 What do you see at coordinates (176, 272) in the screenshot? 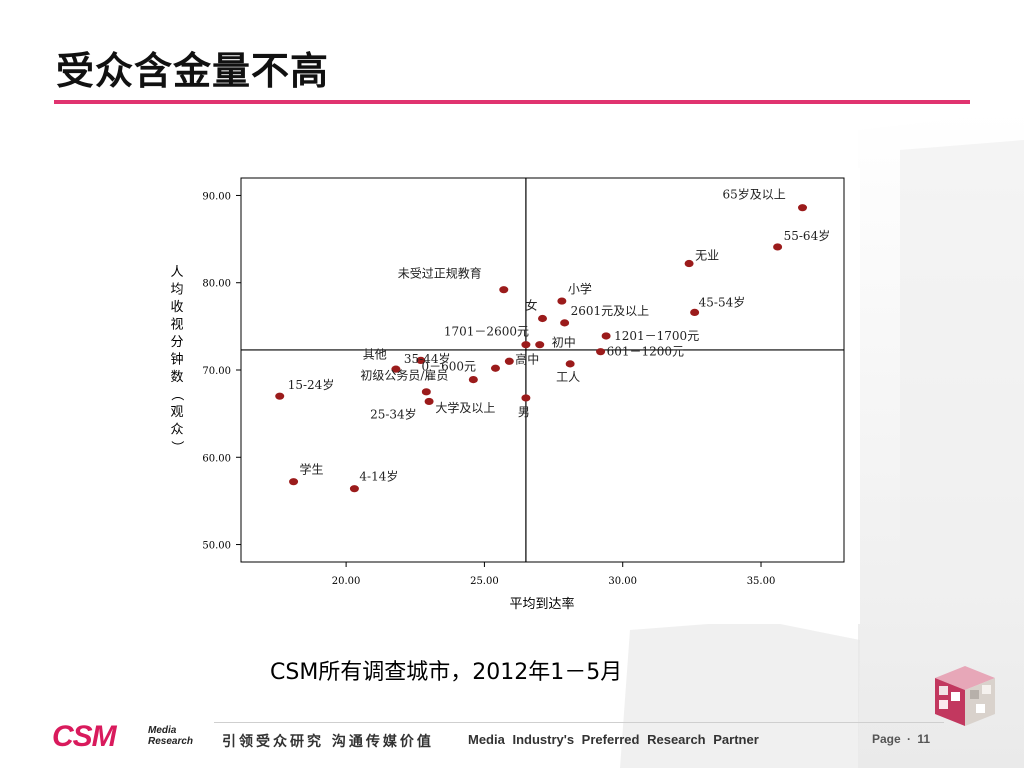
I see `y-axis-label-char: 人` at bounding box center [176, 272].